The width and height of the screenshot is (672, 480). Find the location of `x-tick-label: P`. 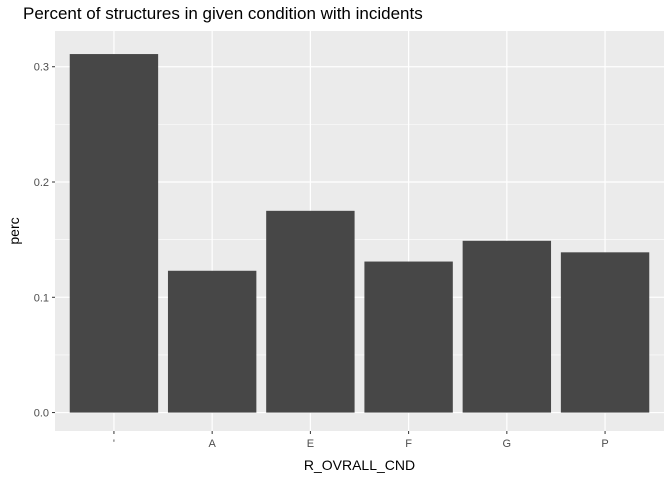

x-tick-label: P is located at coordinates (604, 444).